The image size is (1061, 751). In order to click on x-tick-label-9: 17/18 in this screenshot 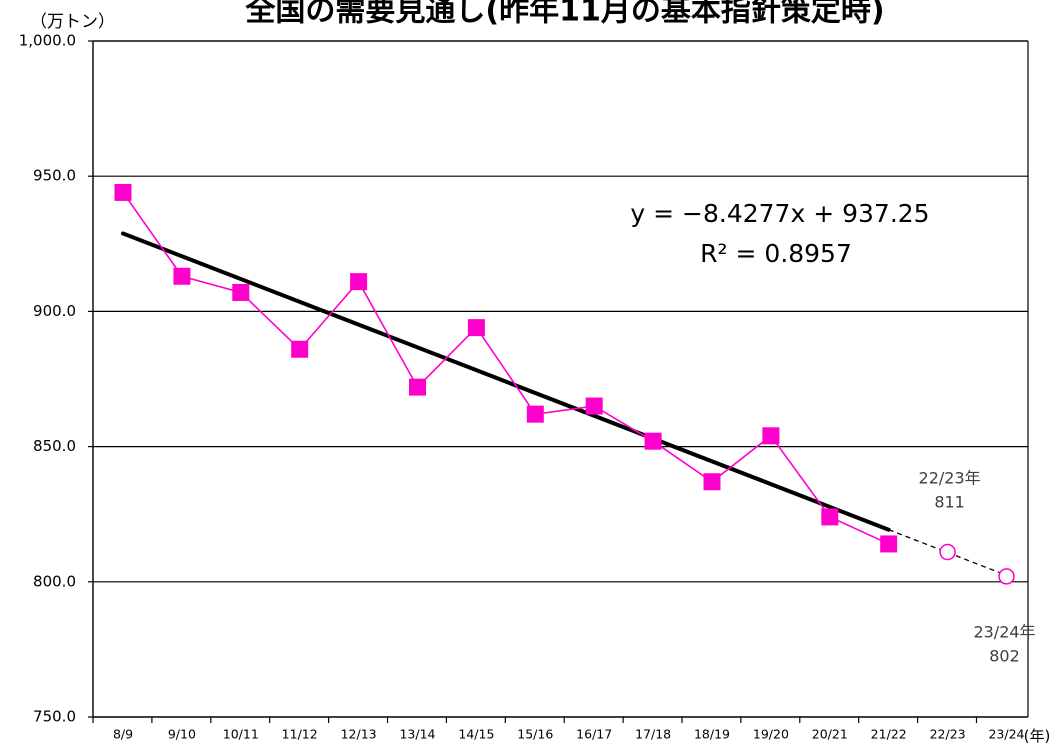, I will do `click(653, 734)`.